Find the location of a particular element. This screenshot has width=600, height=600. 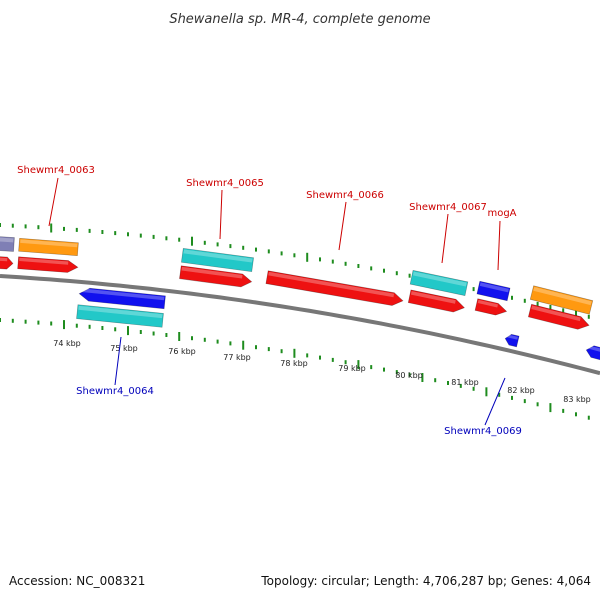

gene-label: Shewmr4_0069 is located at coordinates (483, 431).